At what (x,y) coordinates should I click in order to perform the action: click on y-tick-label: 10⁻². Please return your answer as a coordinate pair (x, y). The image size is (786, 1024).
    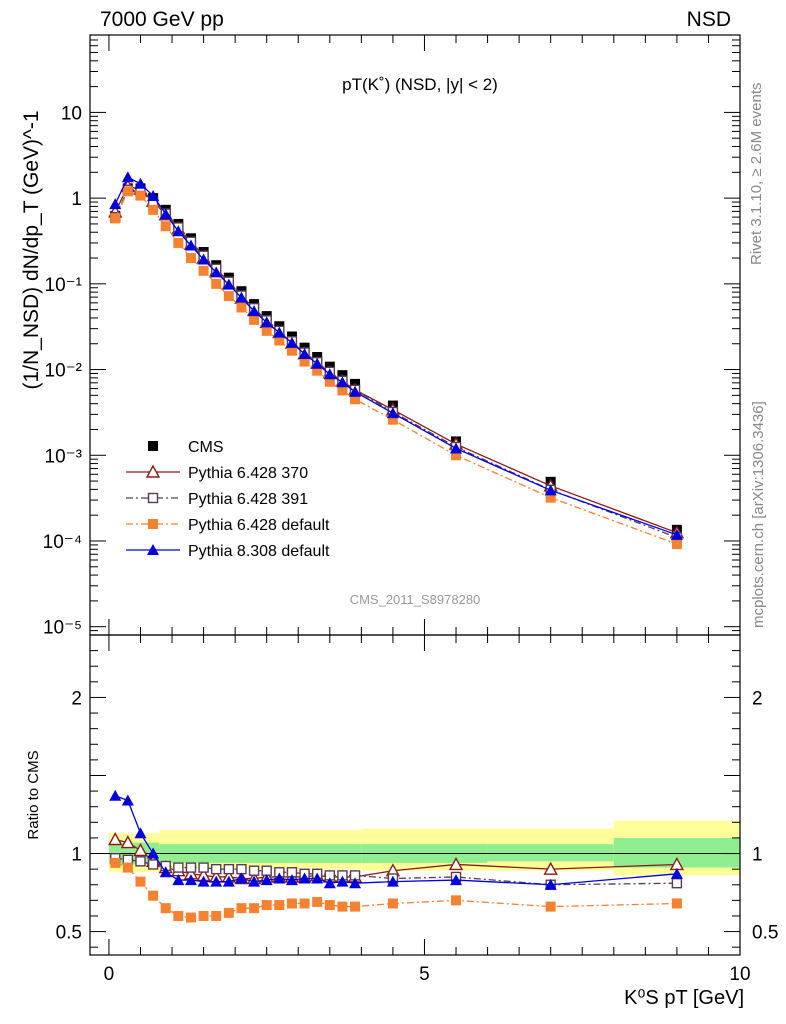
    Looking at the image, I should click on (64, 371).